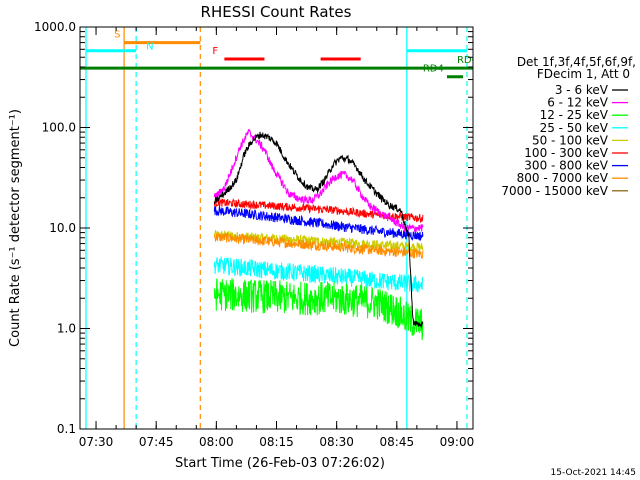 The image size is (640, 480). Describe the element at coordinates (582, 90) in the screenshot. I see `legend-entry-label: 3 - 6 keV` at that location.